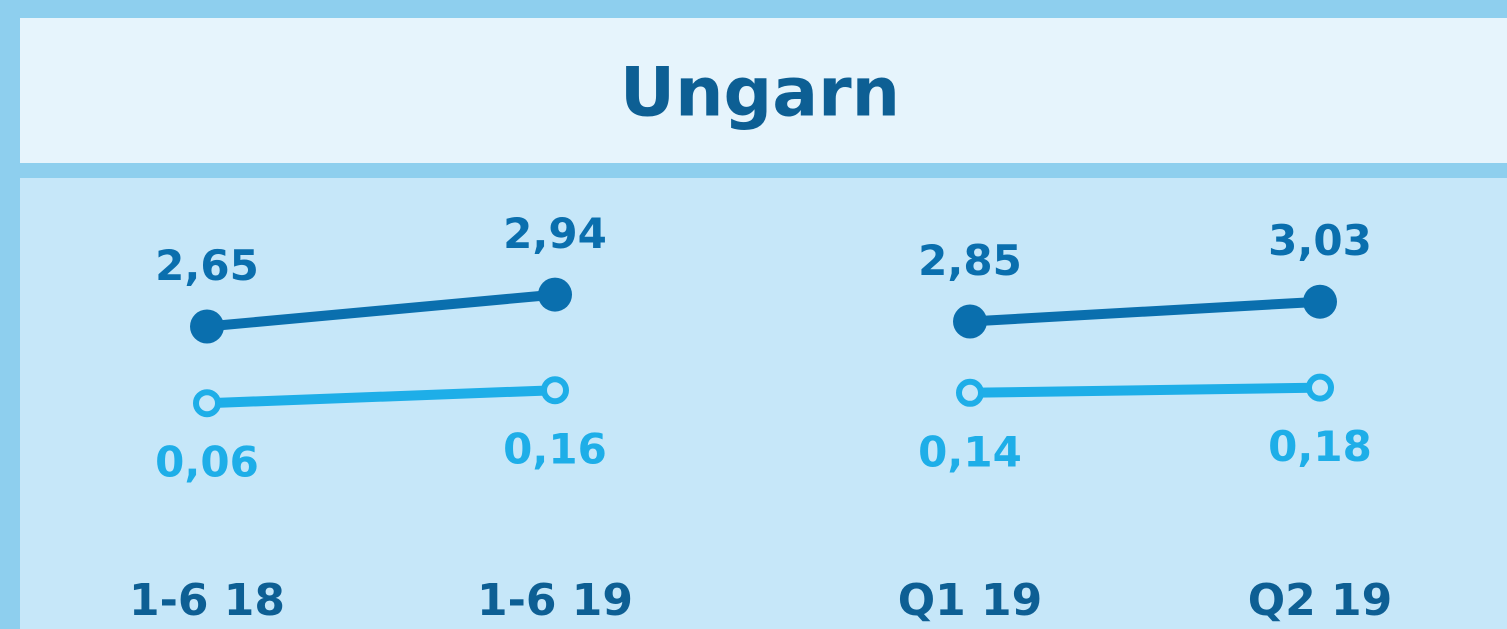 The width and height of the screenshot is (1507, 629). I want to click on x-tick-label: 1-6 18, so click(207, 600).